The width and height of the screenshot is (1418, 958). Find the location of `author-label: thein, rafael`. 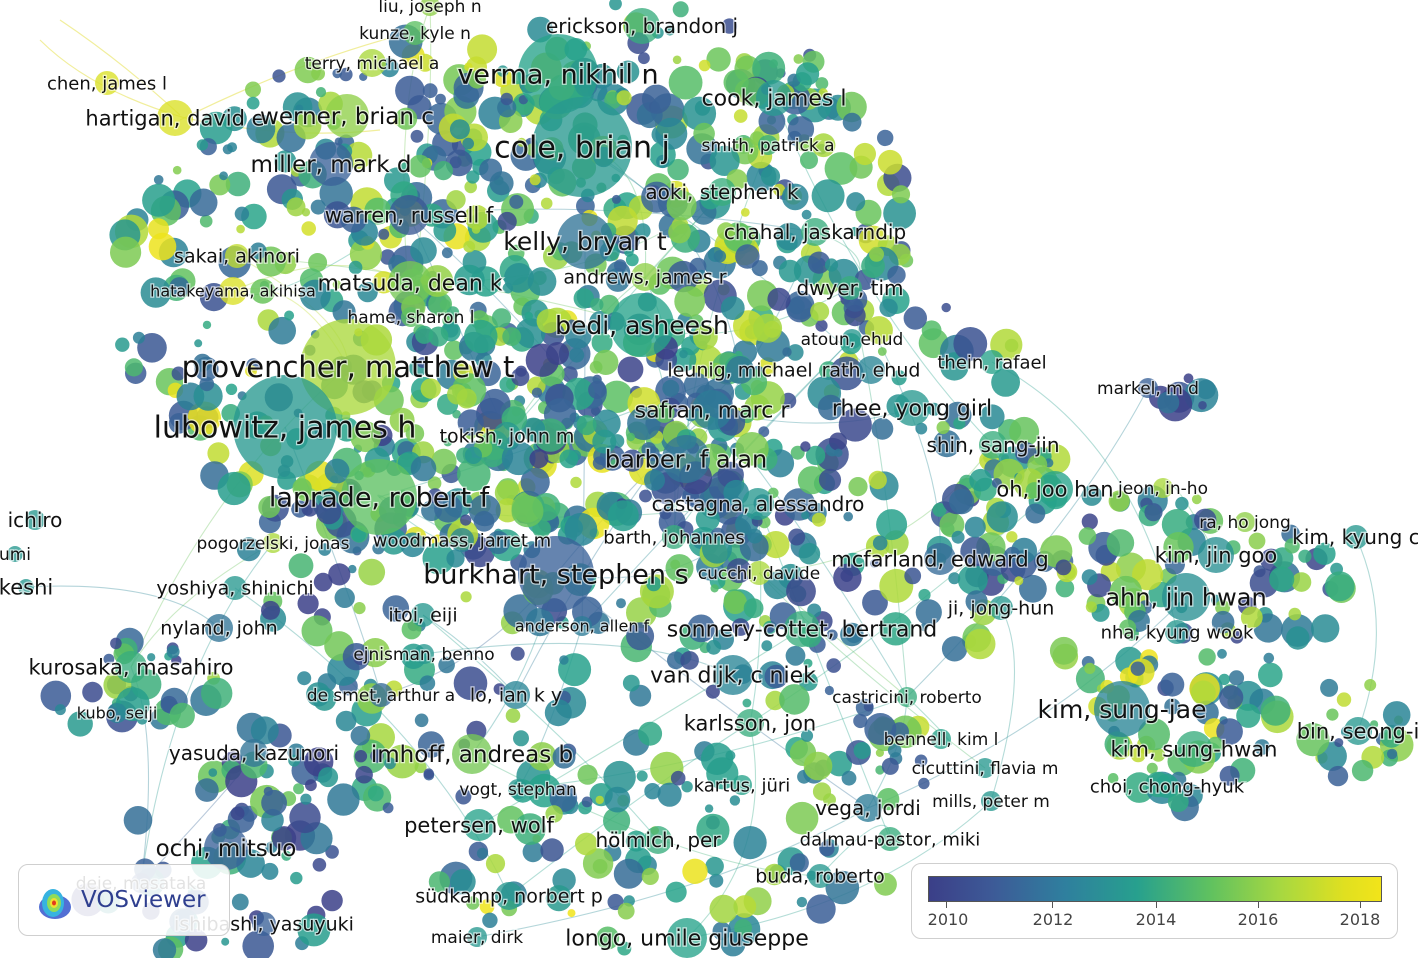

author-label: thein, rafael is located at coordinates (991, 362).